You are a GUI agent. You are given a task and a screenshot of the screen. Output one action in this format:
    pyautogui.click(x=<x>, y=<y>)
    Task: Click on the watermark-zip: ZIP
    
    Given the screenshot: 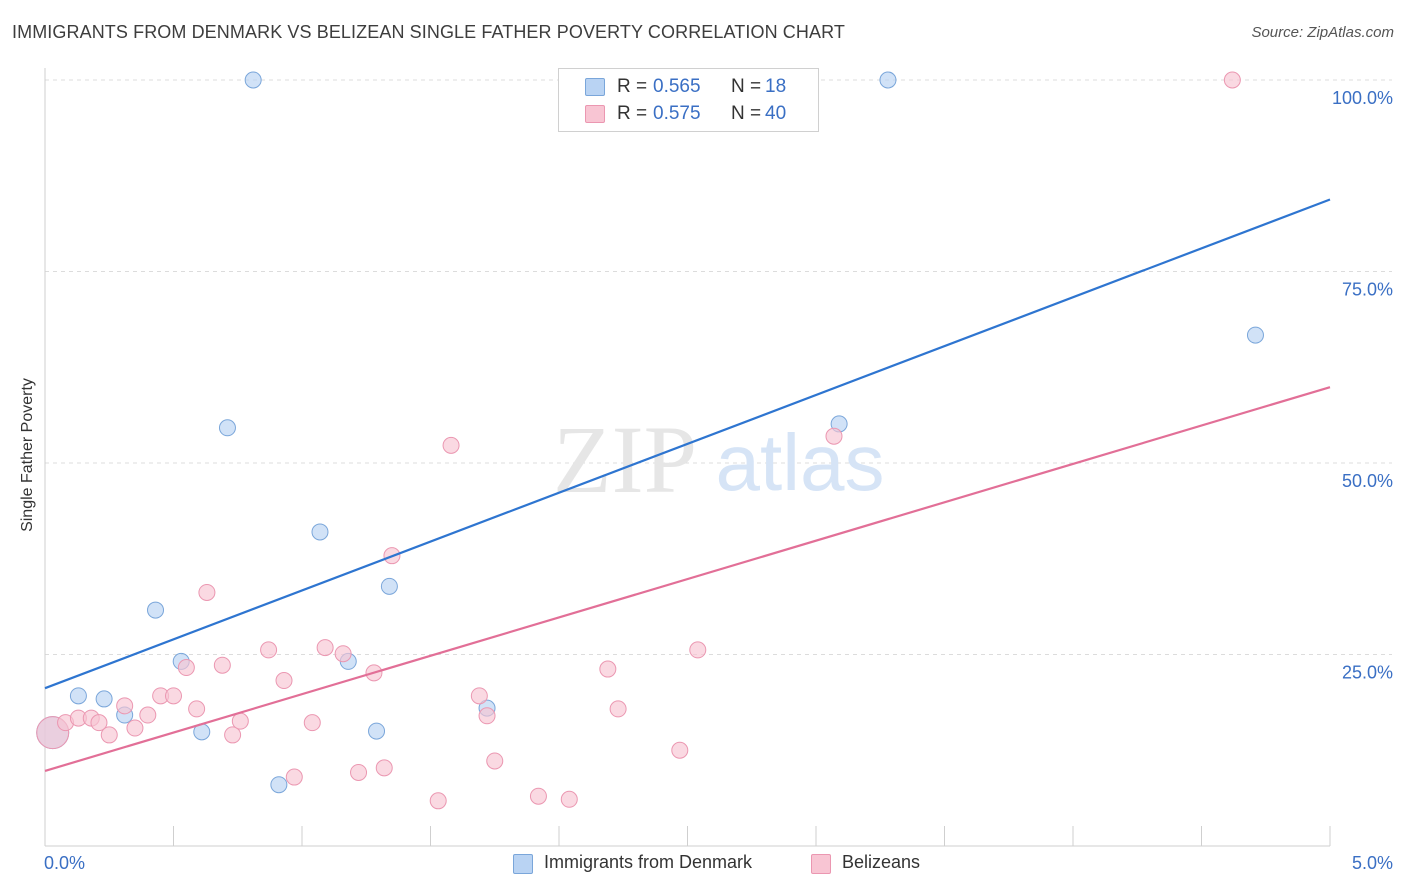 What is the action you would take?
    pyautogui.click(x=625, y=459)
    